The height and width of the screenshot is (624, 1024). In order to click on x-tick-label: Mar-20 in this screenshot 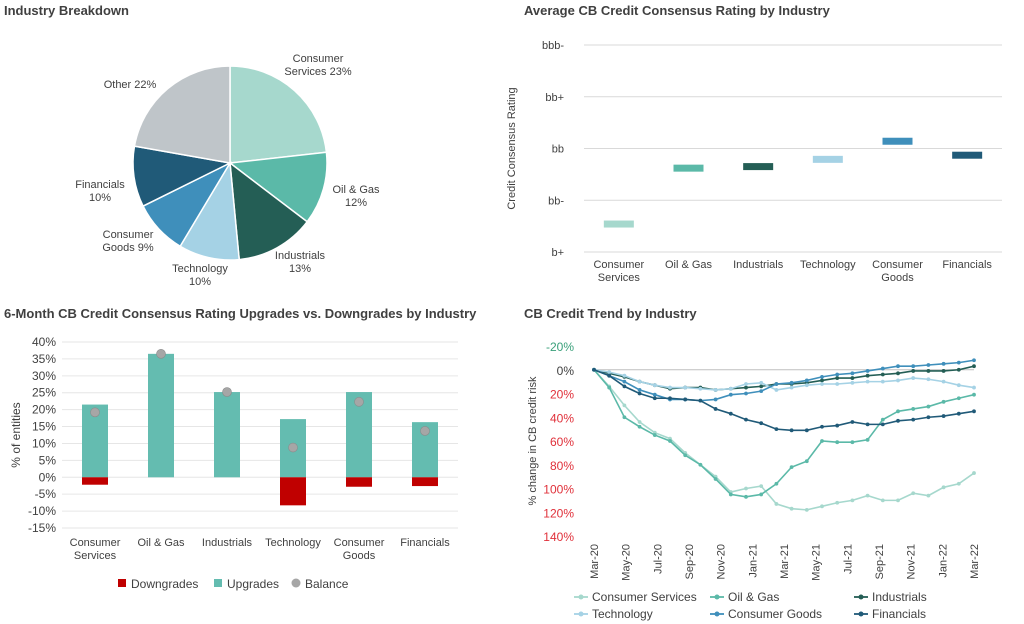, I will do `click(595, 561)`.